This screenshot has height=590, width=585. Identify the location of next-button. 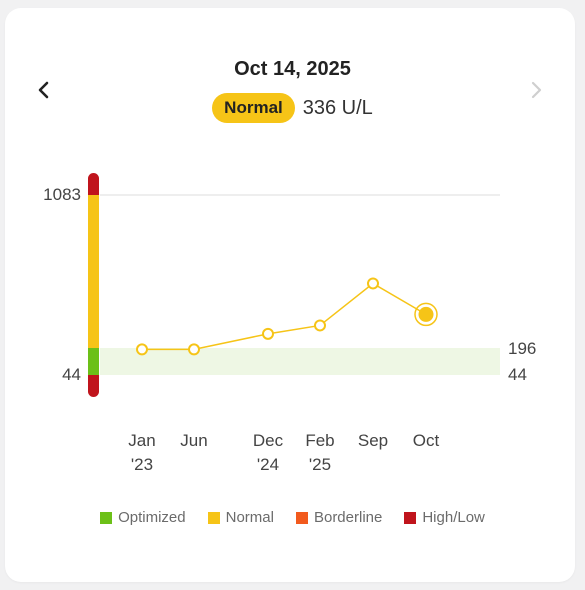
(536, 90).